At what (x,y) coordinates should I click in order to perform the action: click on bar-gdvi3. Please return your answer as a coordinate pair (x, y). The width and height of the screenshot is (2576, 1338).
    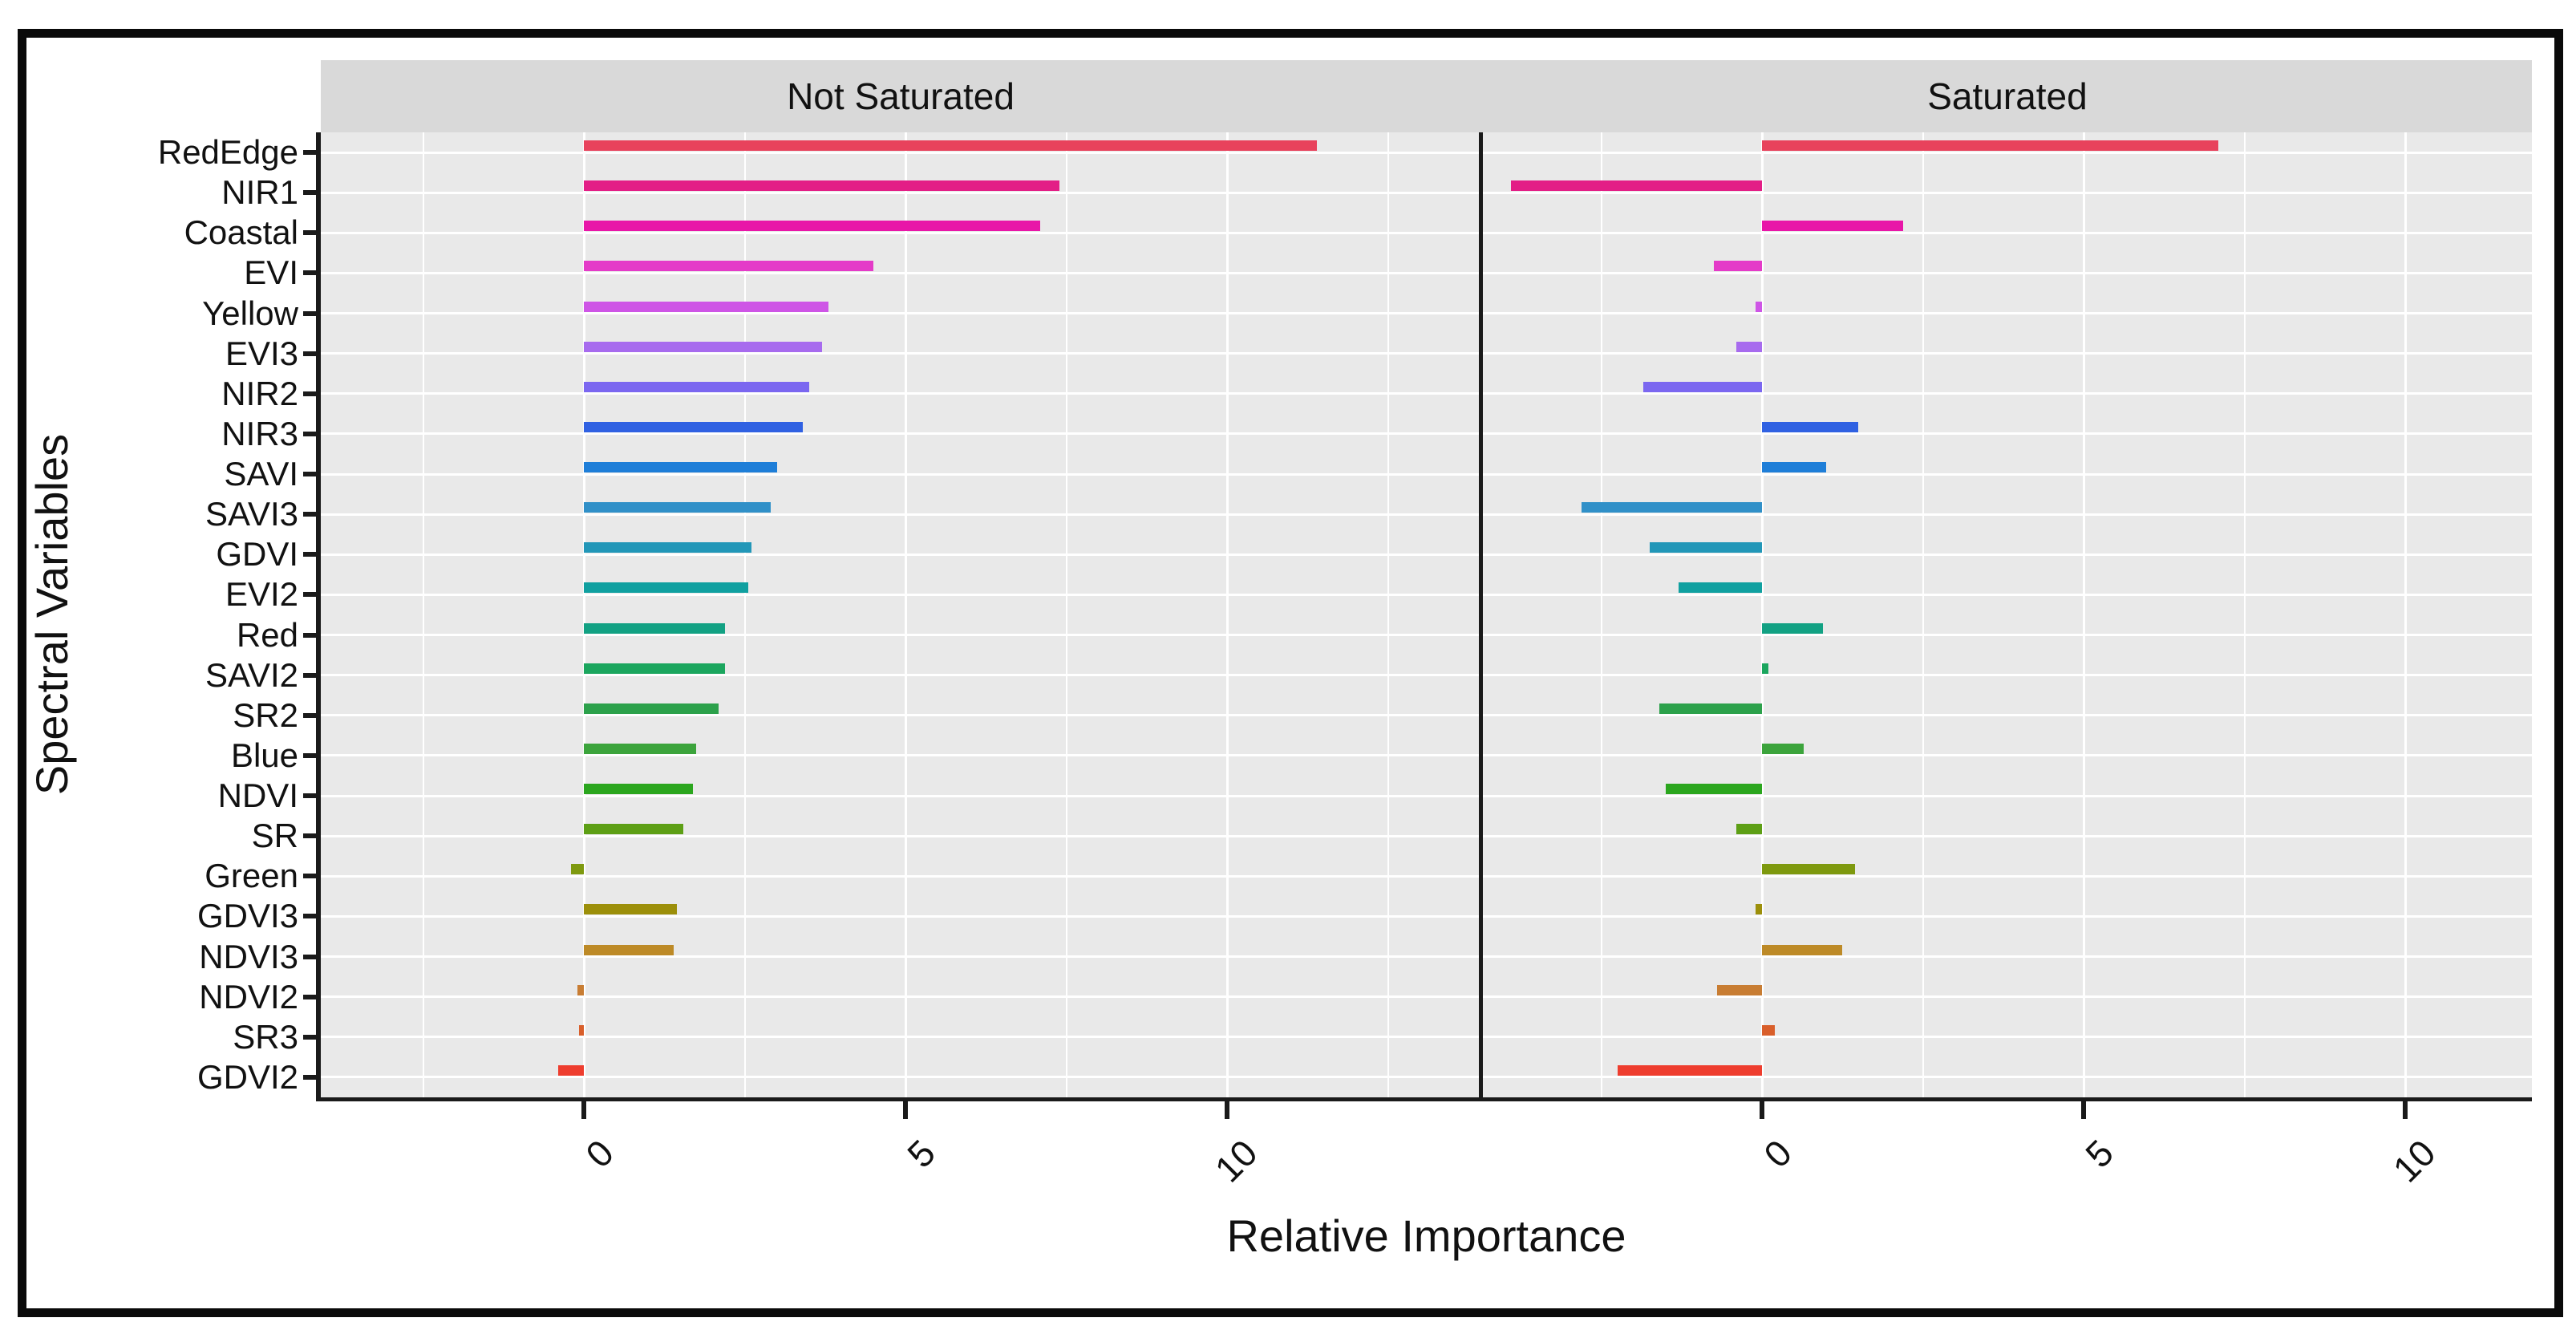
    Looking at the image, I should click on (1758, 909).